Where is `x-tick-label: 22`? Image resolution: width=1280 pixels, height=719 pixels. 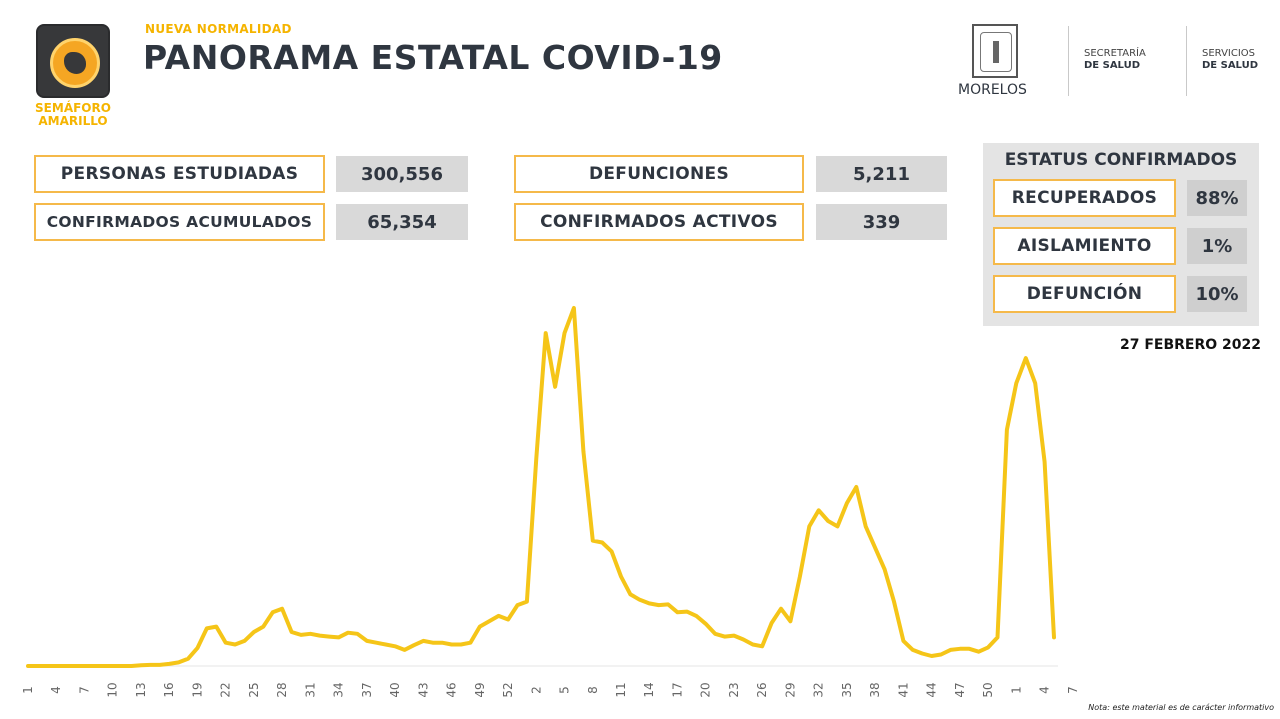 x-tick-label: 22 is located at coordinates (226, 689).